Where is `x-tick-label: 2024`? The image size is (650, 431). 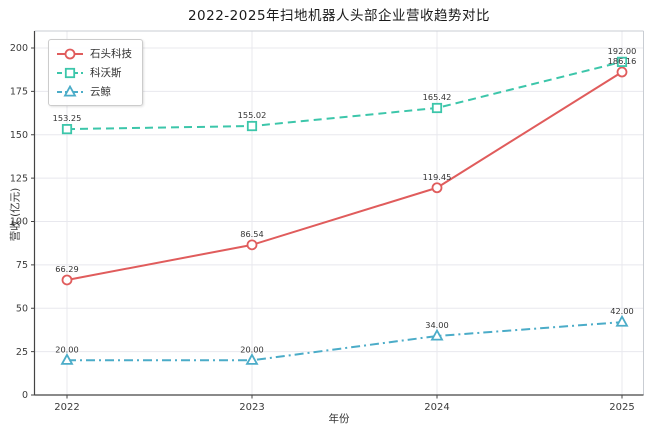 x-tick-label: 2024 is located at coordinates (436, 407).